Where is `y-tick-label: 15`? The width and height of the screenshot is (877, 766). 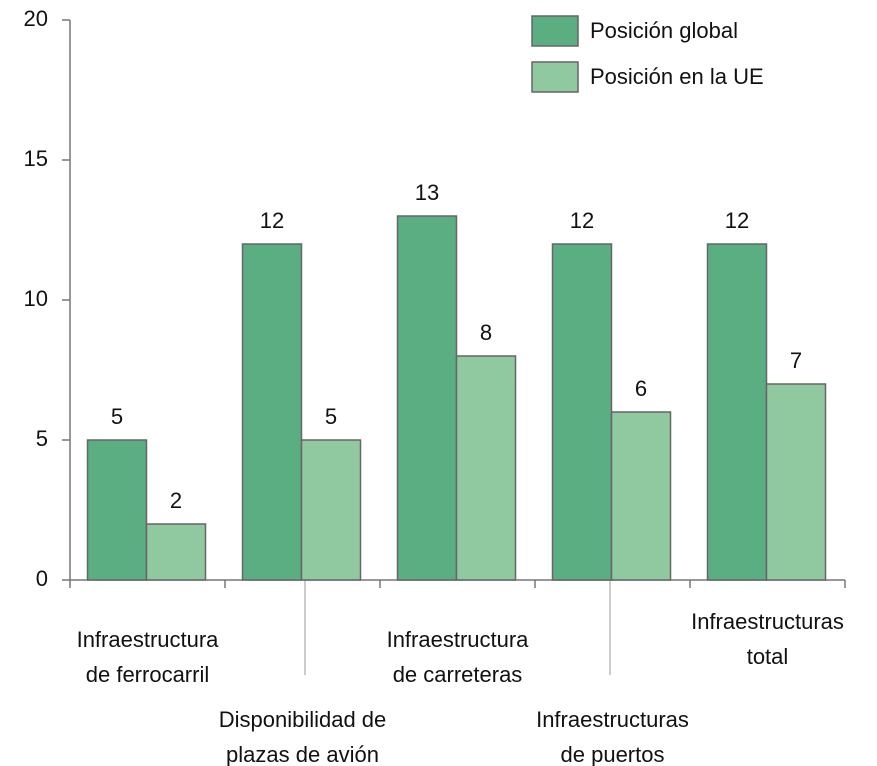 y-tick-label: 15 is located at coordinates (36, 158).